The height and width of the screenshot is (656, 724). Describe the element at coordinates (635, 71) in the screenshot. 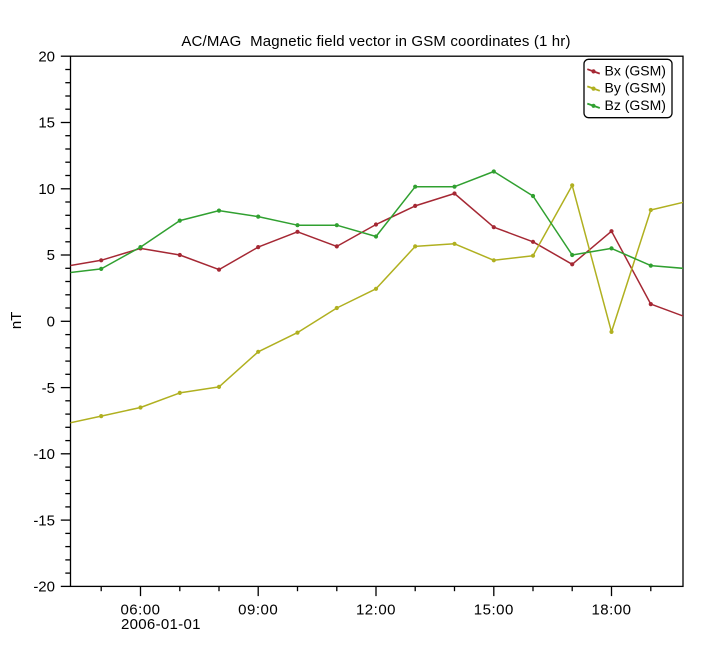

I see `svg-text: Bx (GSM)` at that location.